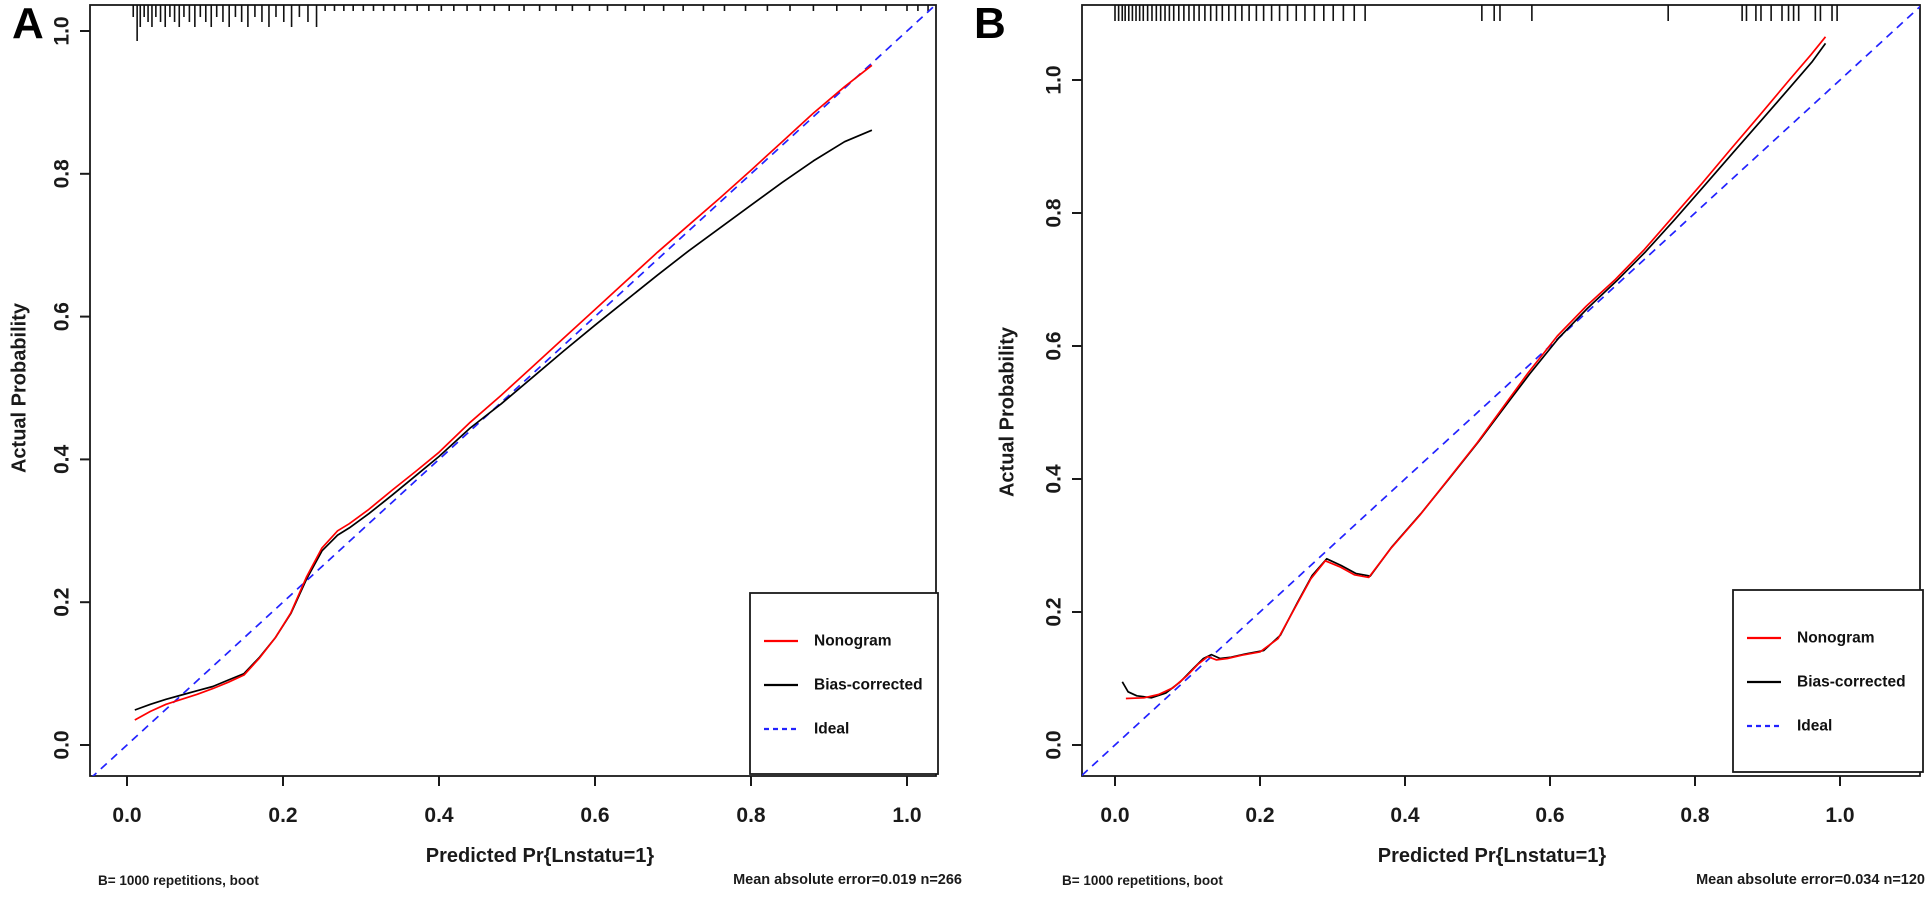 This screenshot has width=1927, height=898. What do you see at coordinates (19, 388) in the screenshot?
I see `y-axis-title-a: Actual Probability` at bounding box center [19, 388].